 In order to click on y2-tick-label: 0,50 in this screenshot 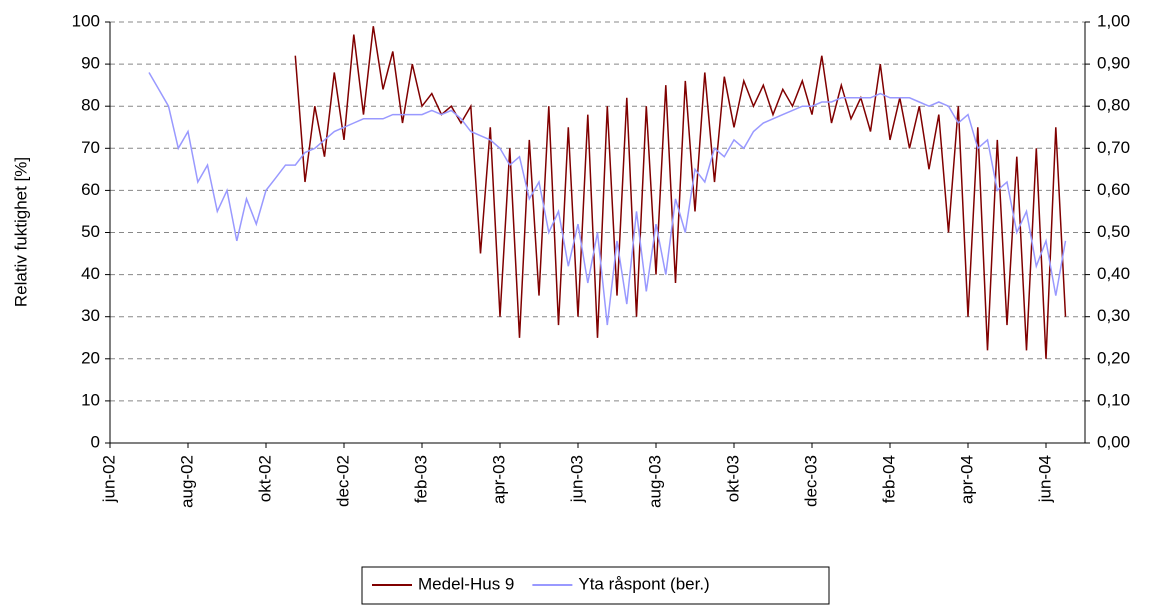, I will do `click(1113, 231)`.